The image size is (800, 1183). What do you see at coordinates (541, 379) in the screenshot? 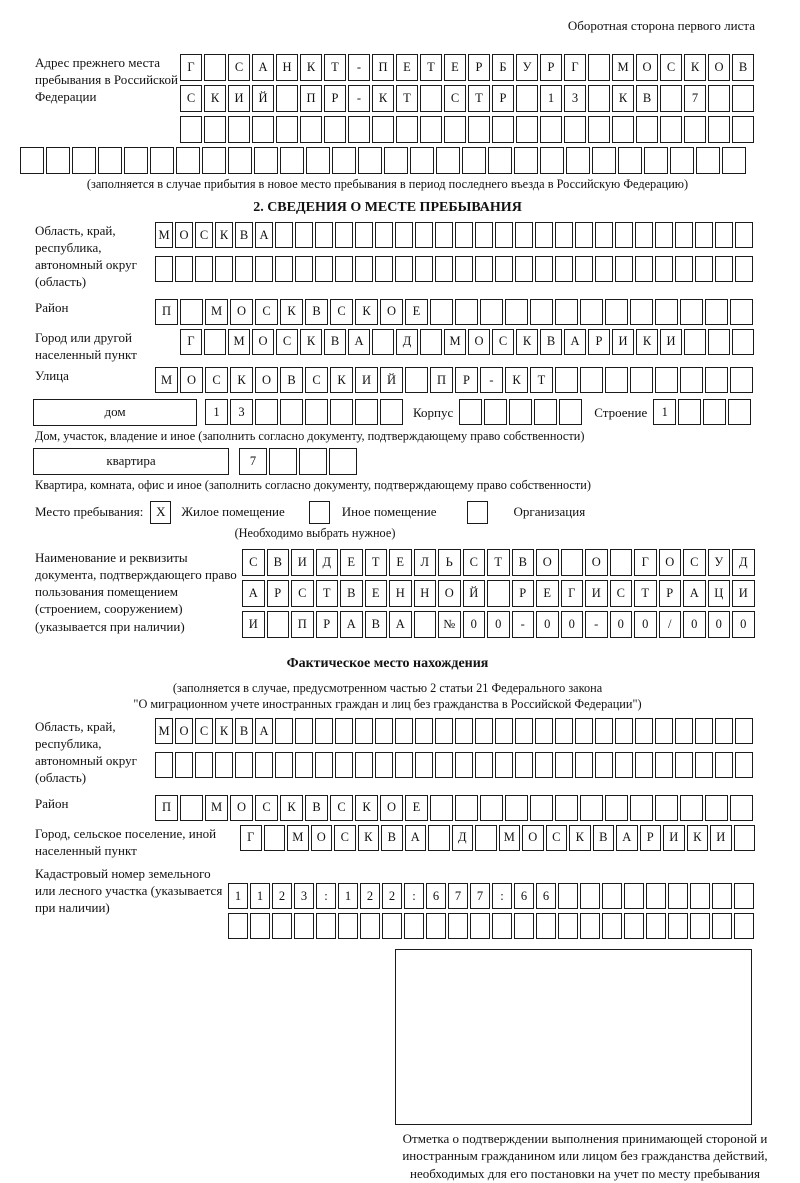
I see `form-cell: Т` at bounding box center [541, 379].